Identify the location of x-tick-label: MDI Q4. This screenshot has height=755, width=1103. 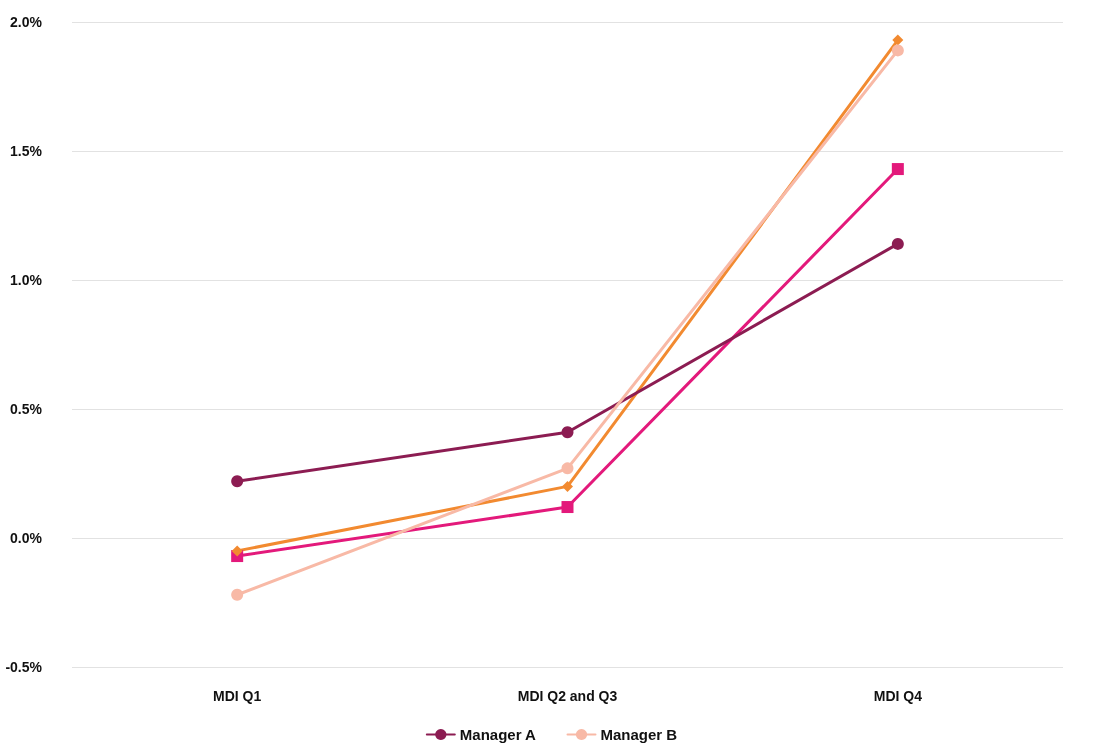
(898, 696).